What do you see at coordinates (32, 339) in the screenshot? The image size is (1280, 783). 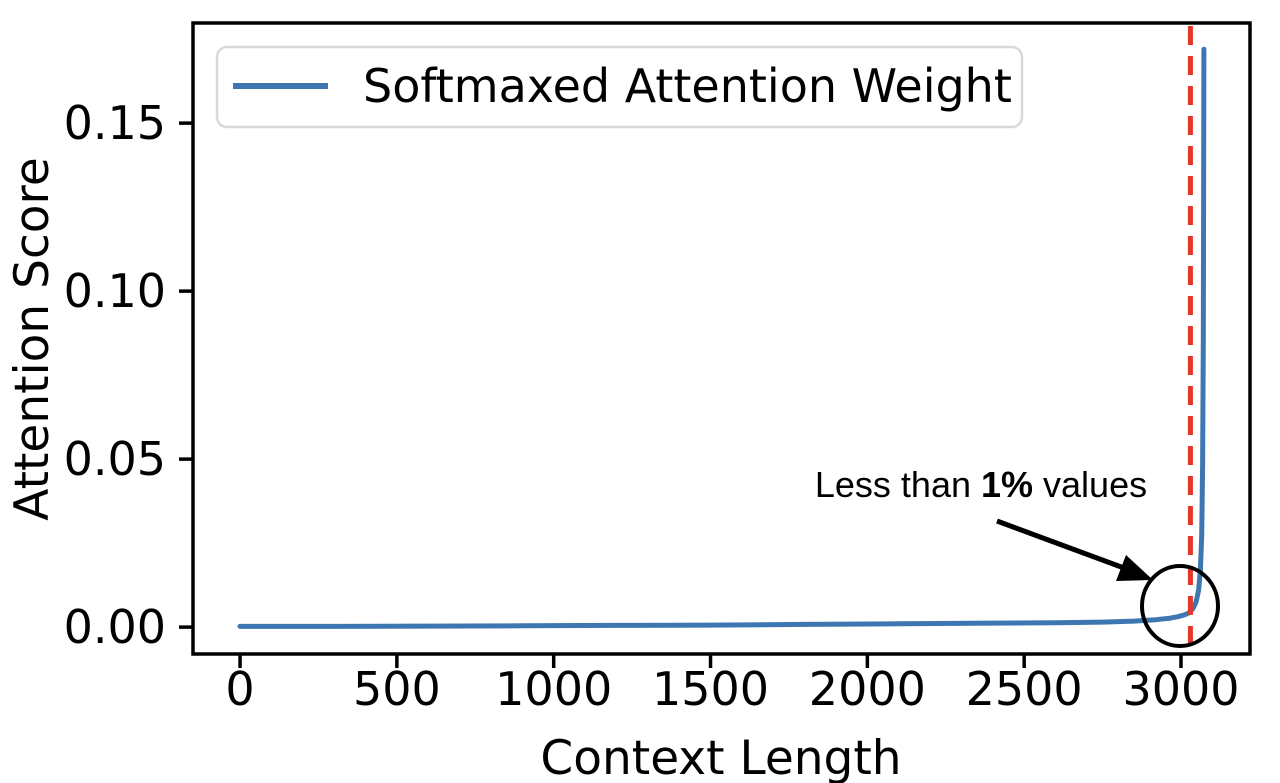 I see `y-axis-label: Attention Score` at bounding box center [32, 339].